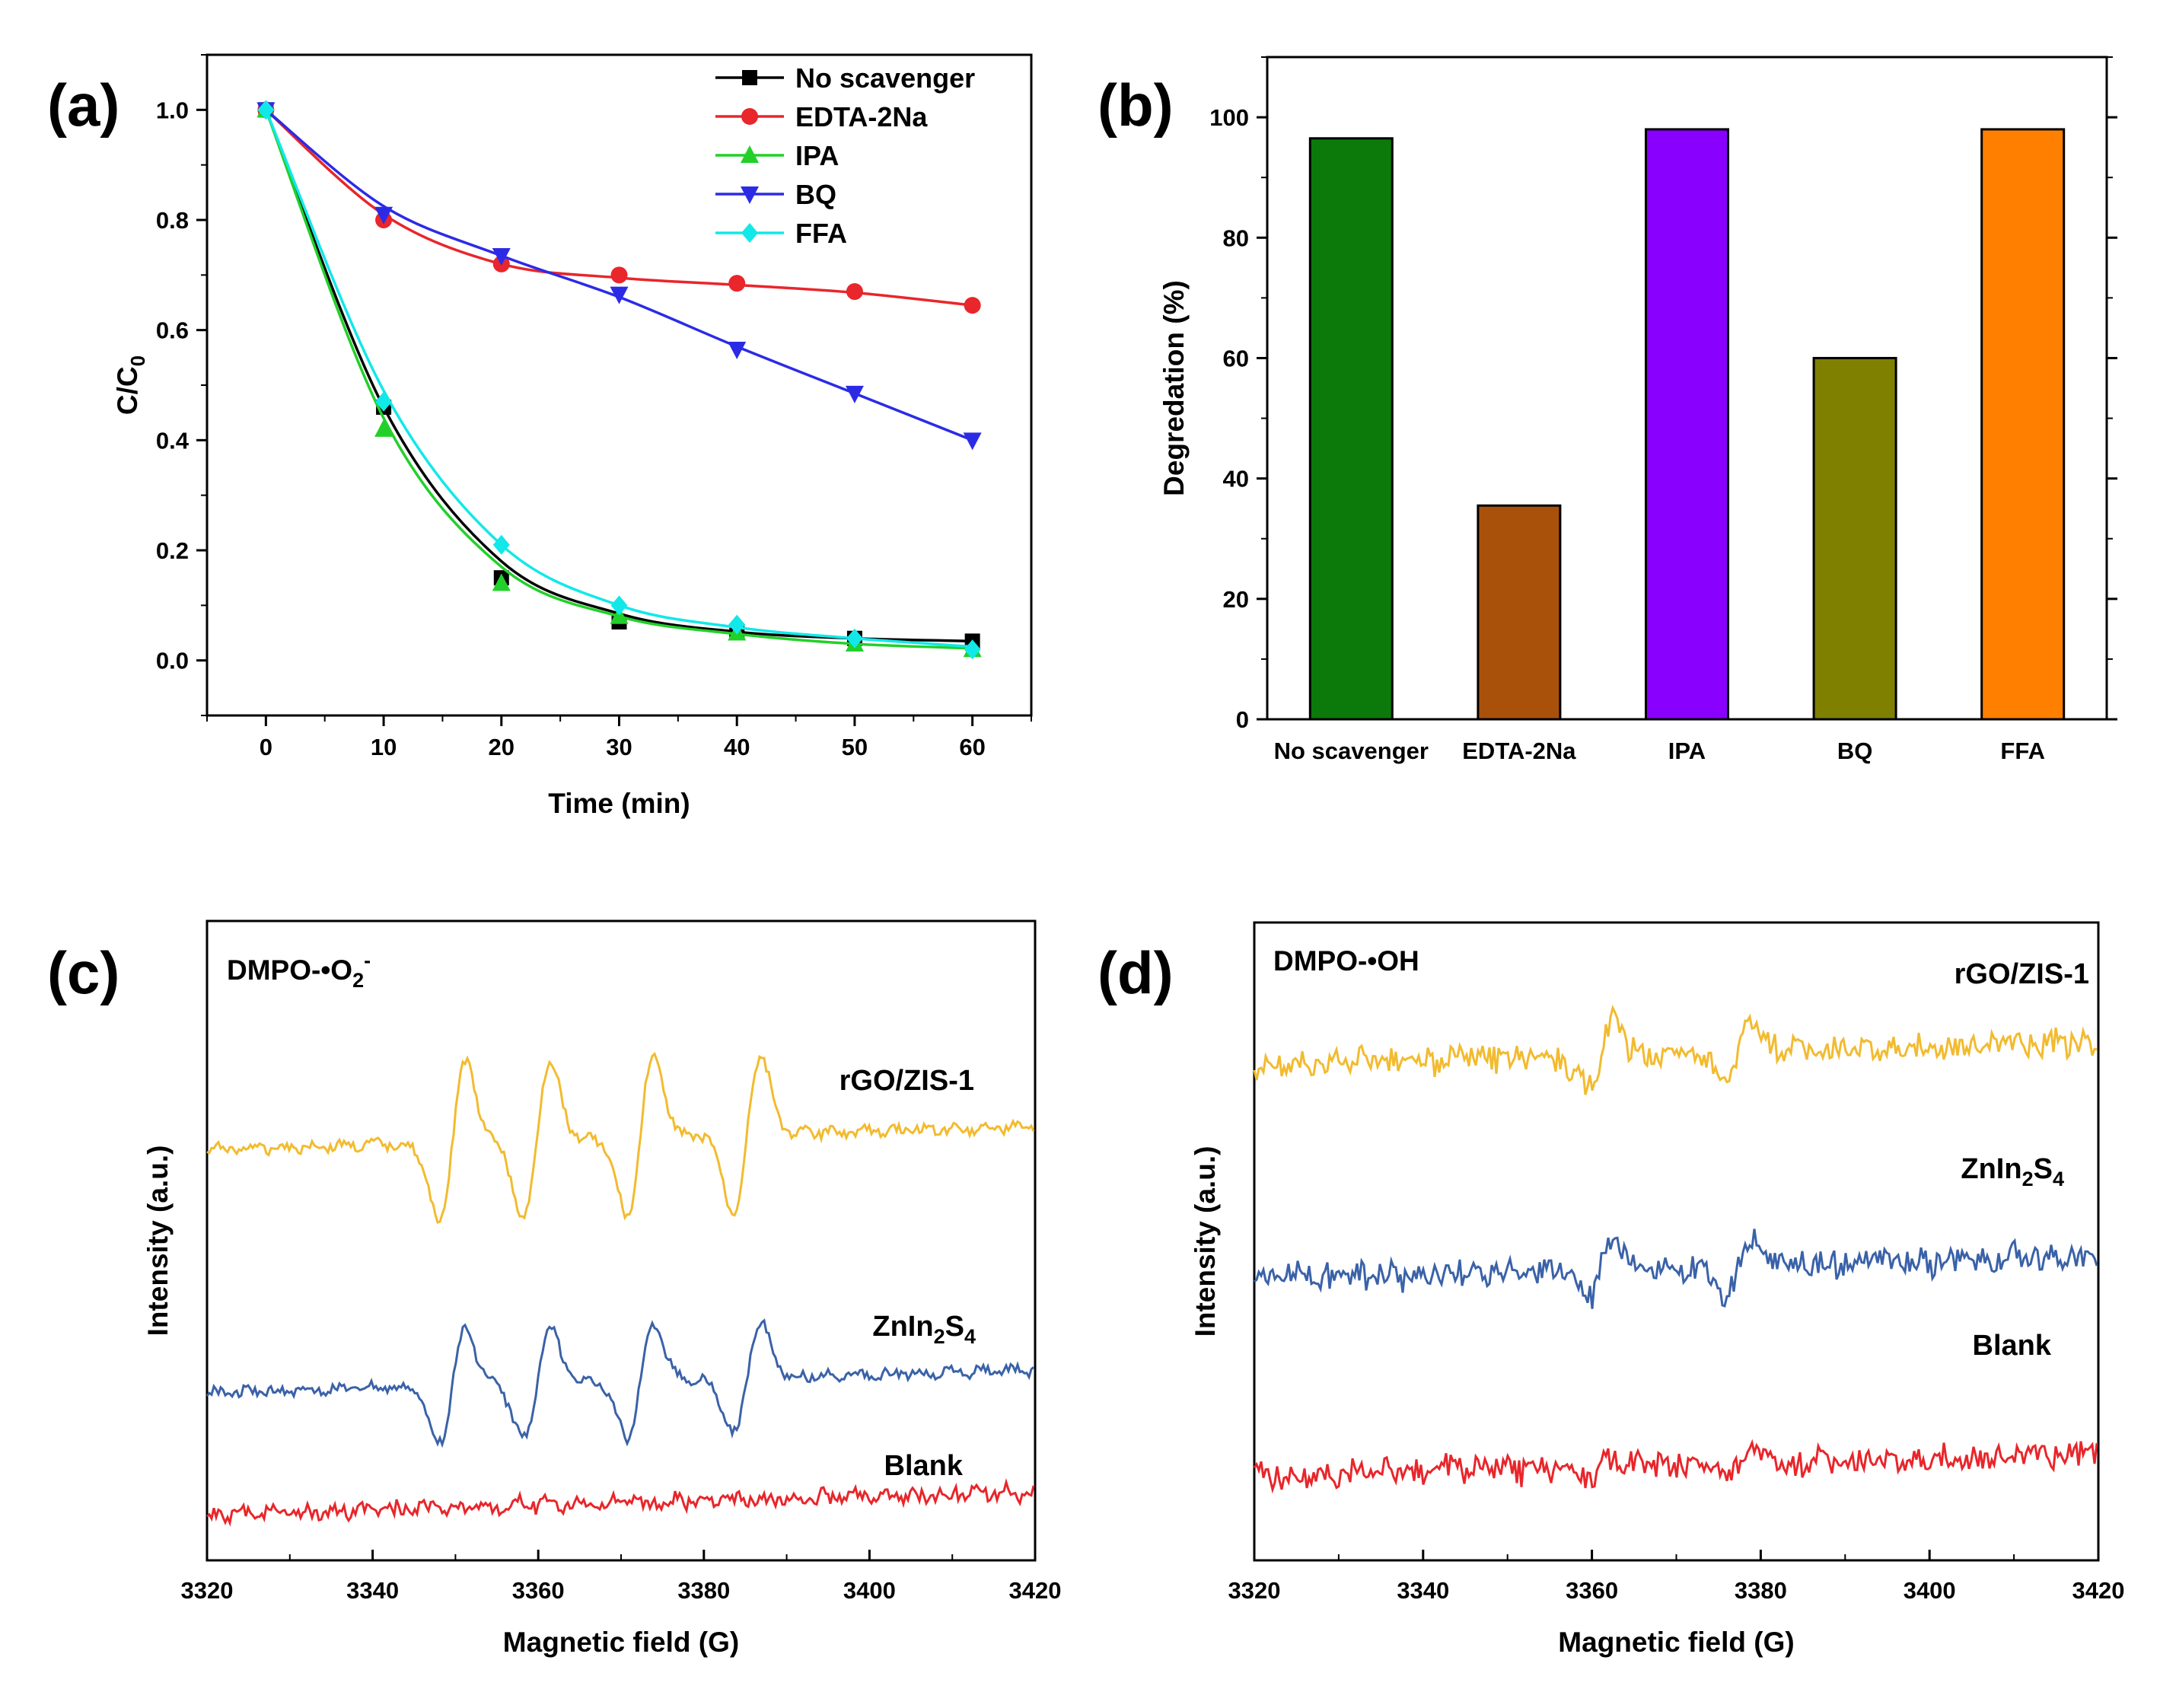 The height and width of the screenshot is (1708, 2160). I want to click on annotation-sup: -, so click(367, 960).